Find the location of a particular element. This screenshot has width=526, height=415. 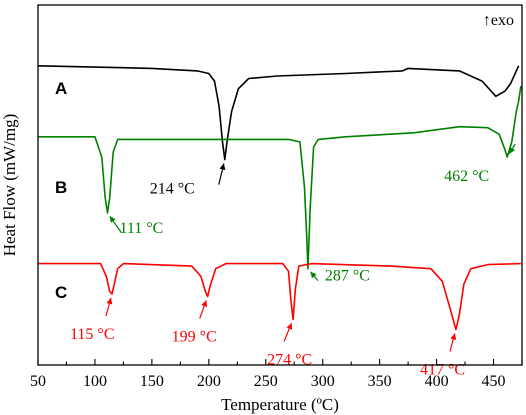

x-tick-label: 200 is located at coordinates (209, 381).